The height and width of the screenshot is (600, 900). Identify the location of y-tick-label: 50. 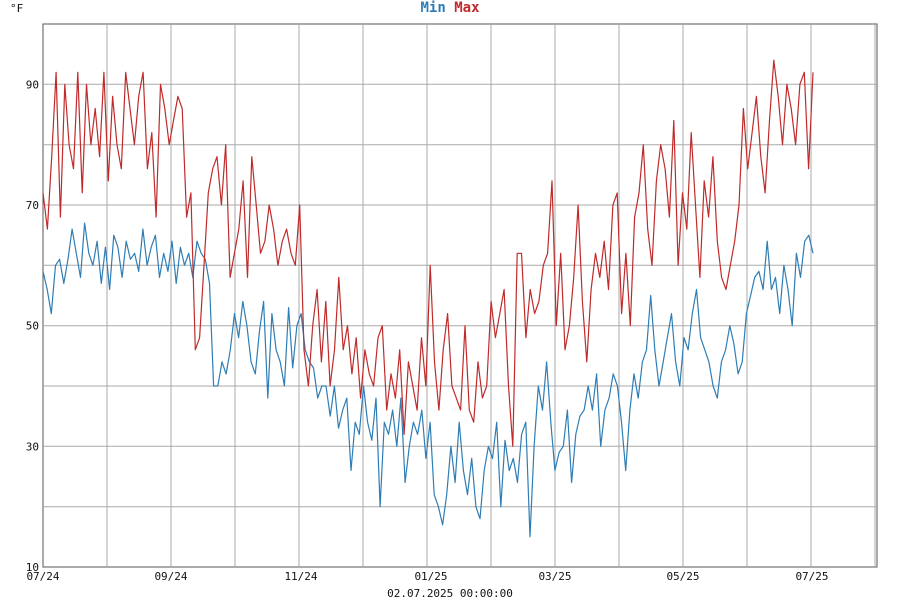
(32, 326).